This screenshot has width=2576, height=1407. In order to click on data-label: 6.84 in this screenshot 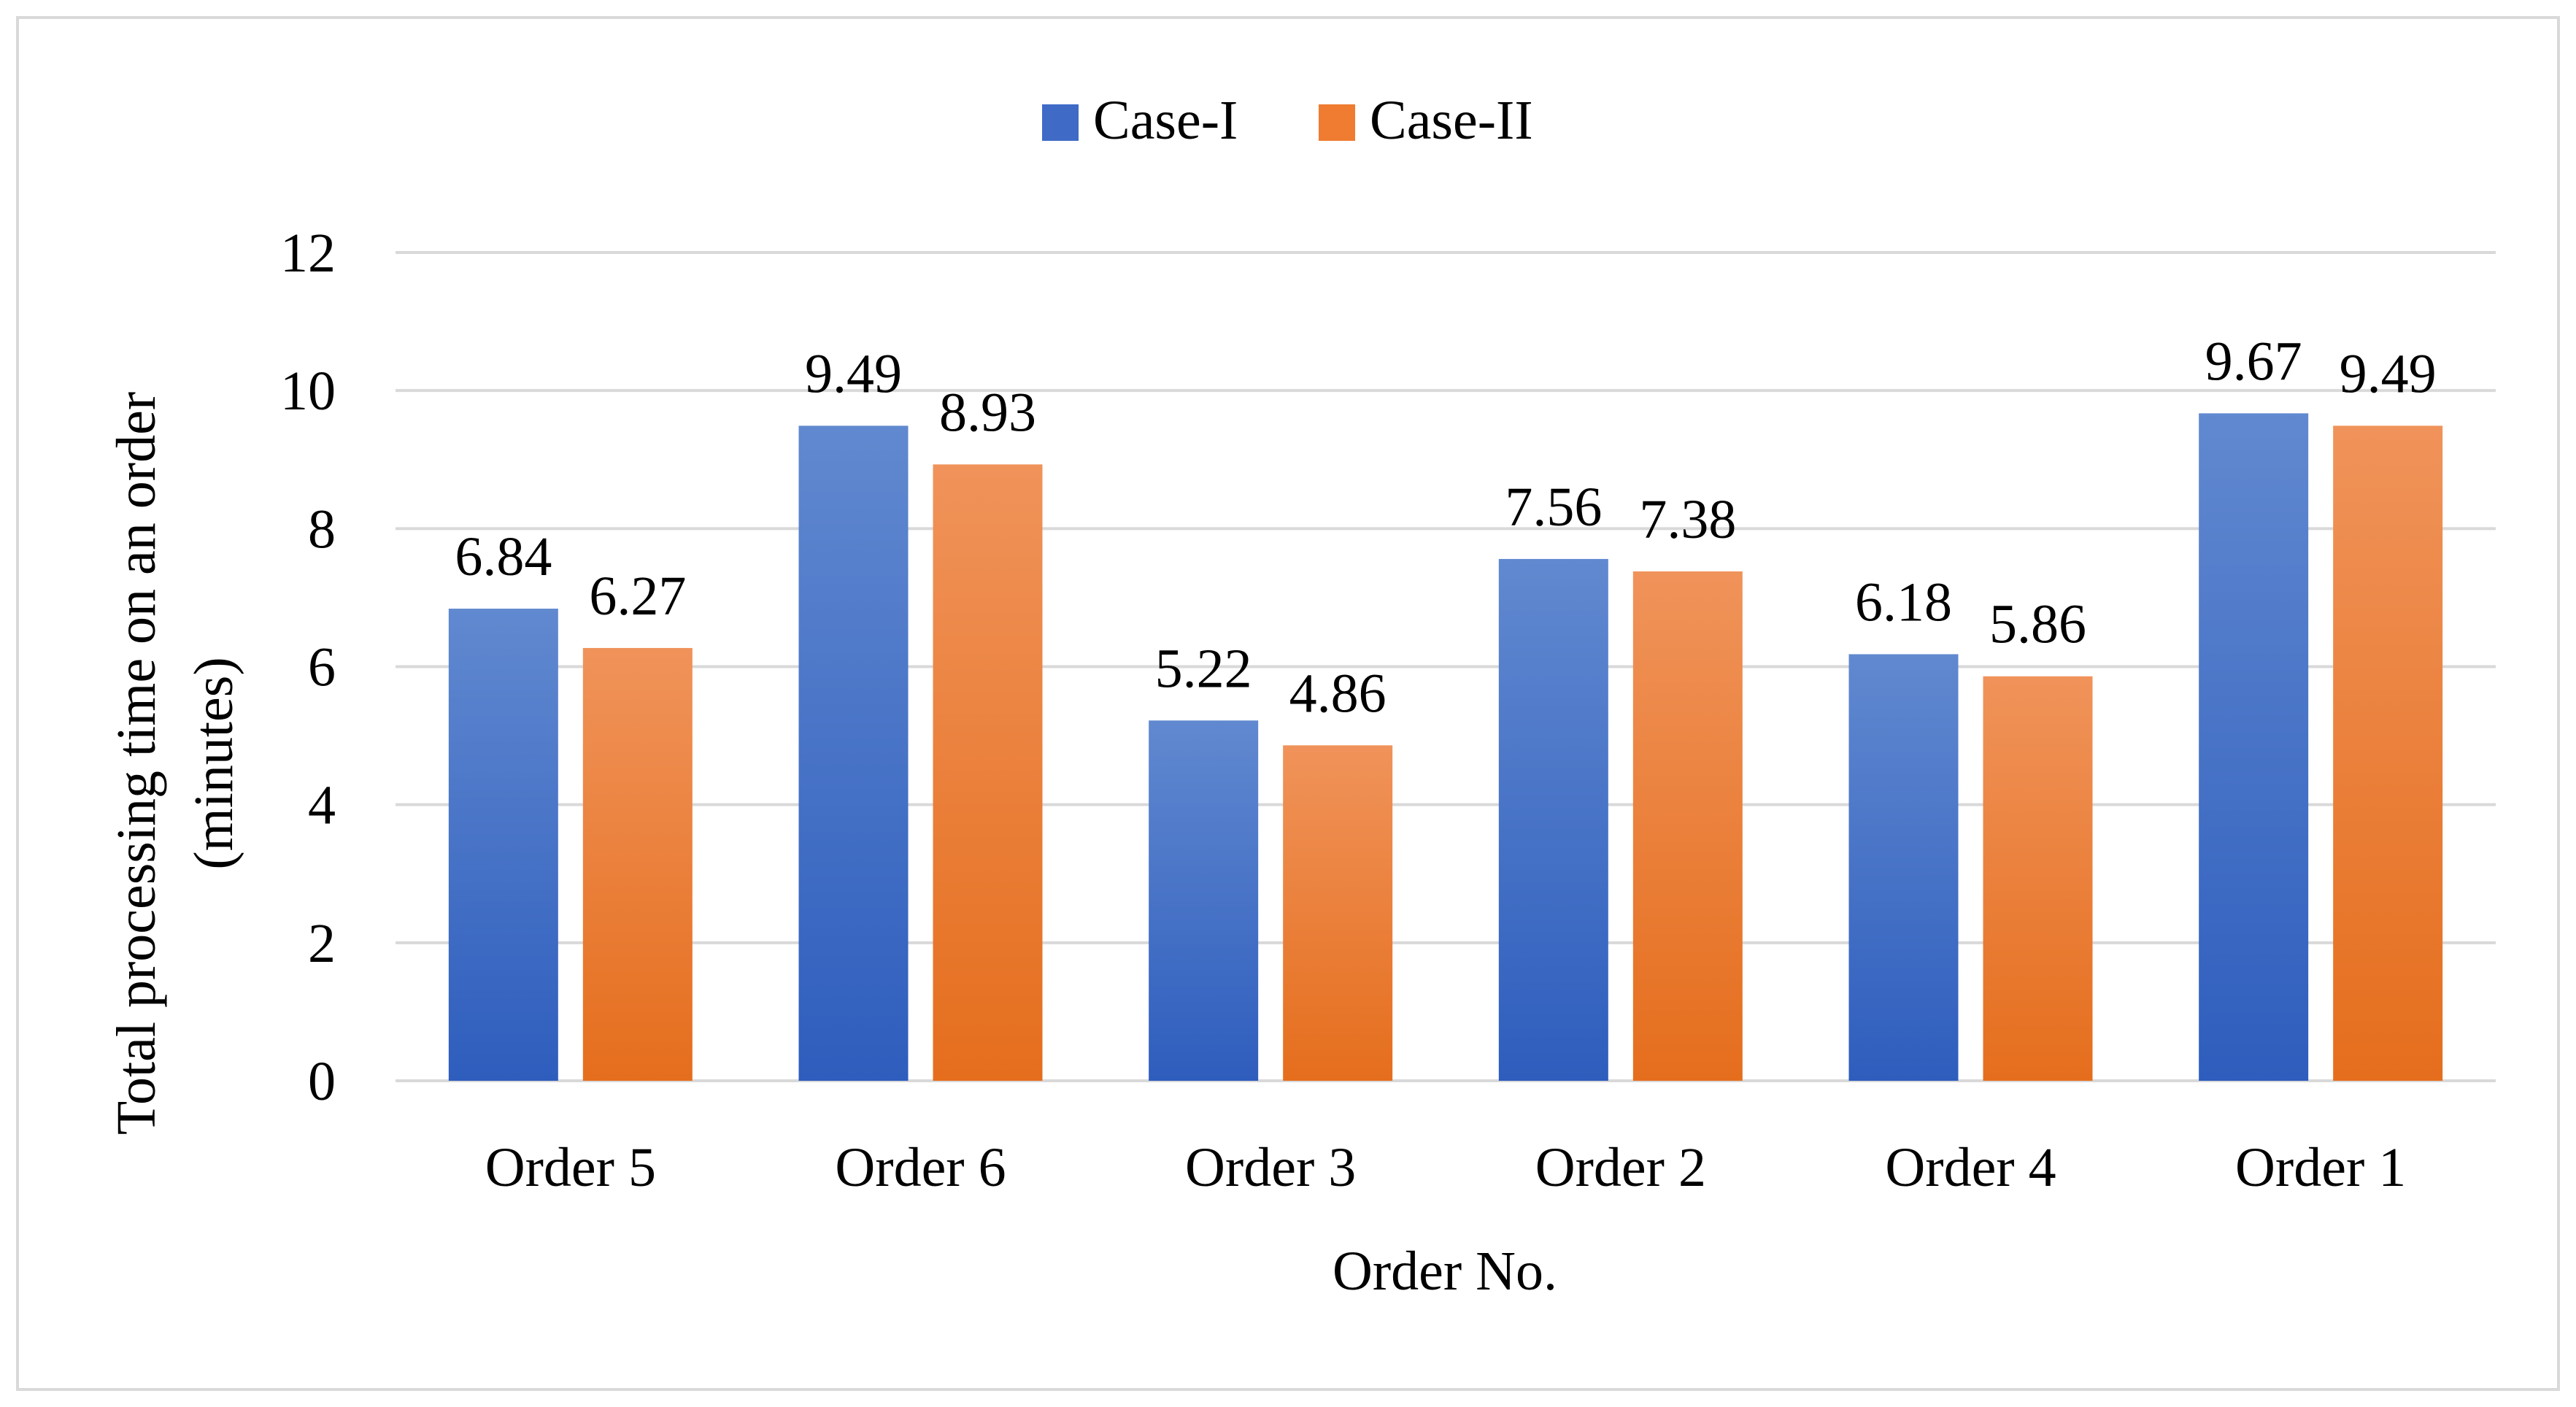, I will do `click(504, 556)`.